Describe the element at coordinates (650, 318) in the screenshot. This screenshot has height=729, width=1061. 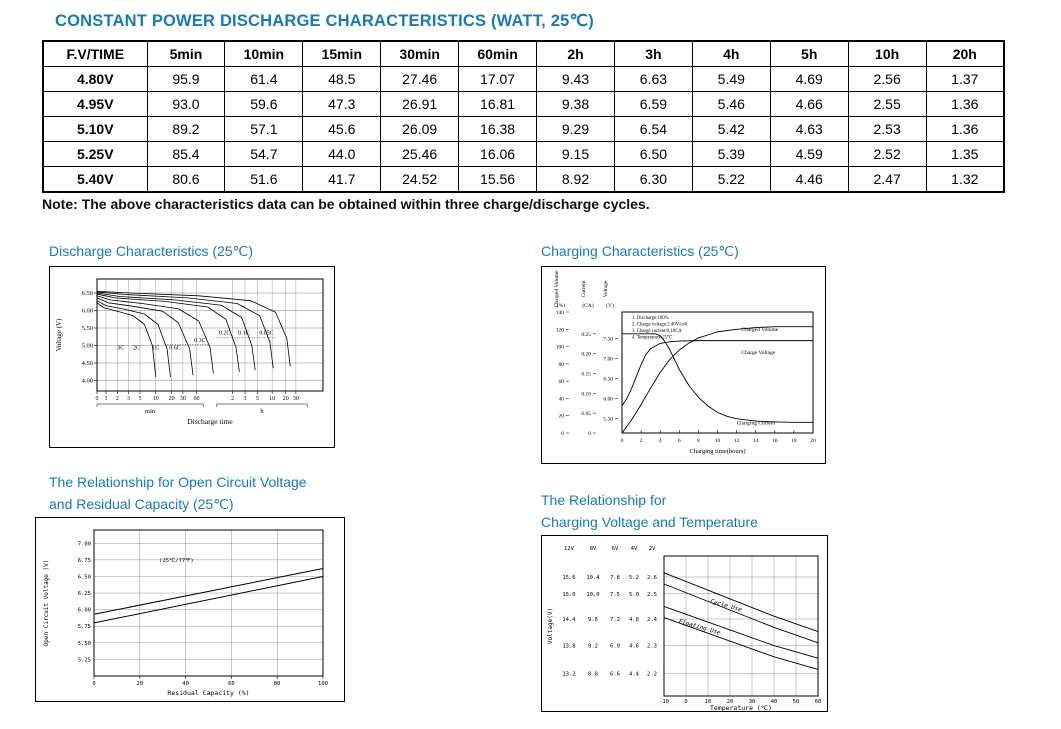
I see `svg-text: 1. Discharge:100%` at that location.